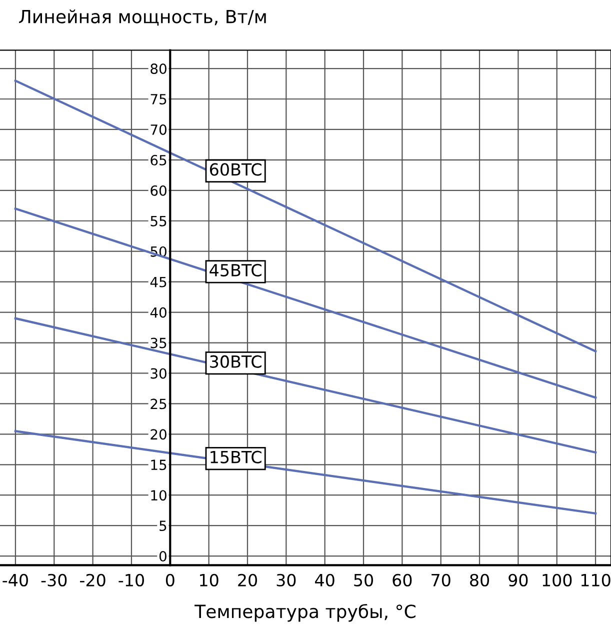  Describe the element at coordinates (158, 434) in the screenshot. I see `y-tick-label: 20` at that location.